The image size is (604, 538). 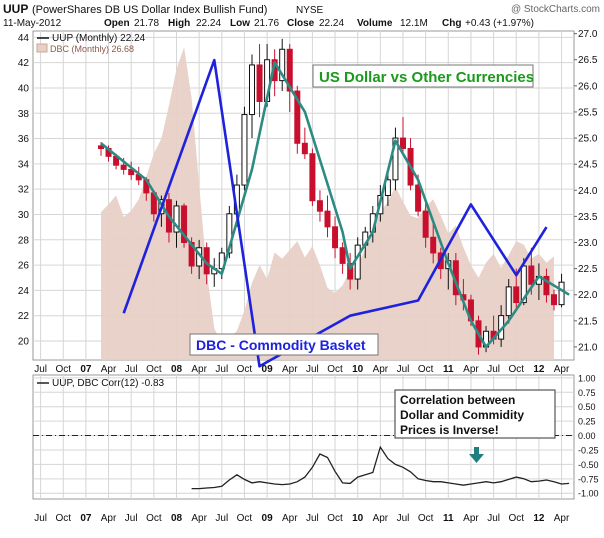 I want to click on corr-x-tick-label: 08, so click(x=177, y=518).